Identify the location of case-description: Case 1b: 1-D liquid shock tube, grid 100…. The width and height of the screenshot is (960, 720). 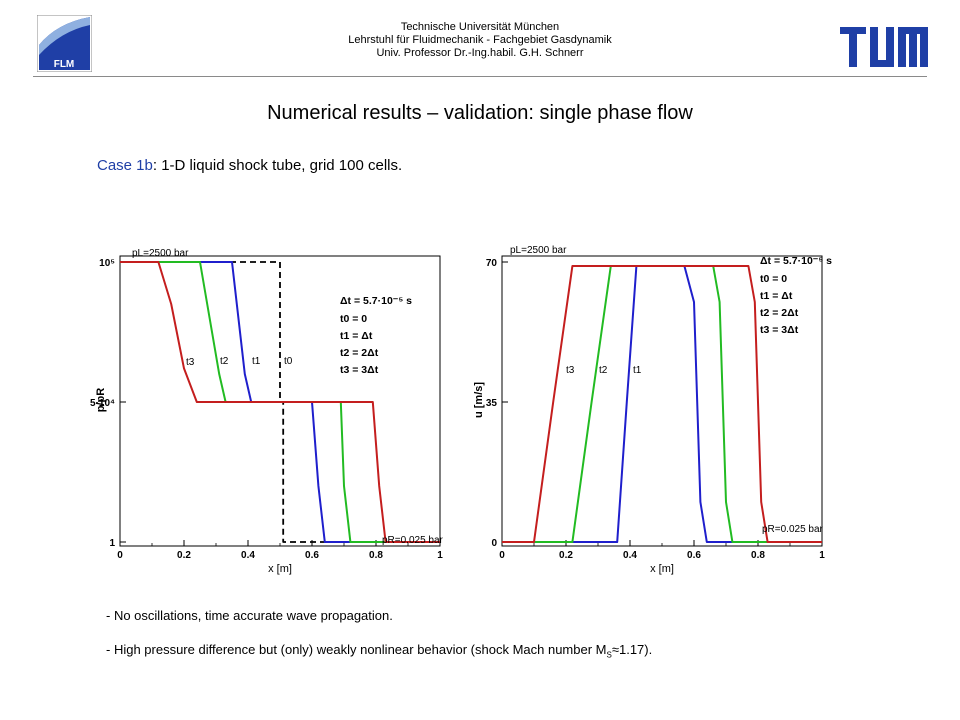
(249, 165).